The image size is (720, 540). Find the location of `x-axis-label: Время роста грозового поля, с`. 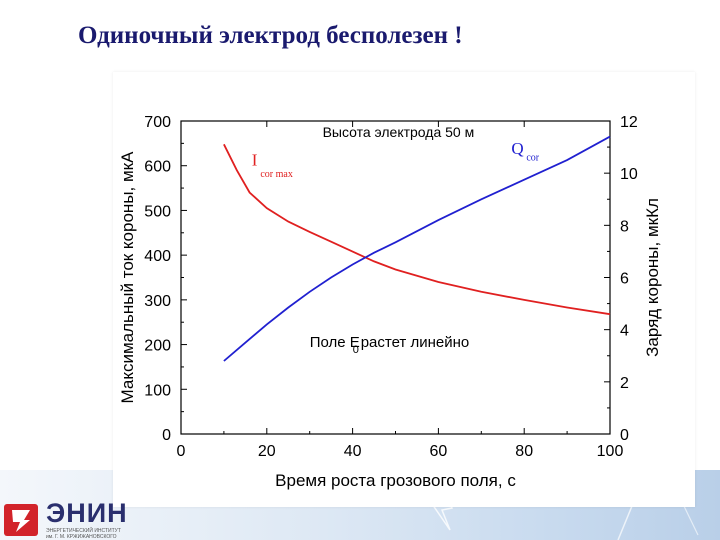

x-axis-label: Время роста грозового поля, с is located at coordinates (395, 480).